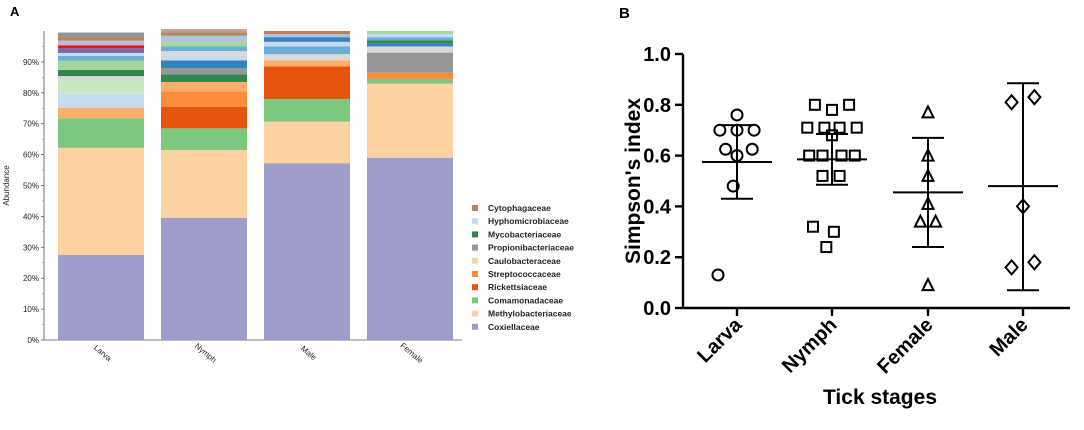 The height and width of the screenshot is (430, 1084). What do you see at coordinates (657, 207) in the screenshot?
I see `y-tick-label: 0.4` at bounding box center [657, 207].